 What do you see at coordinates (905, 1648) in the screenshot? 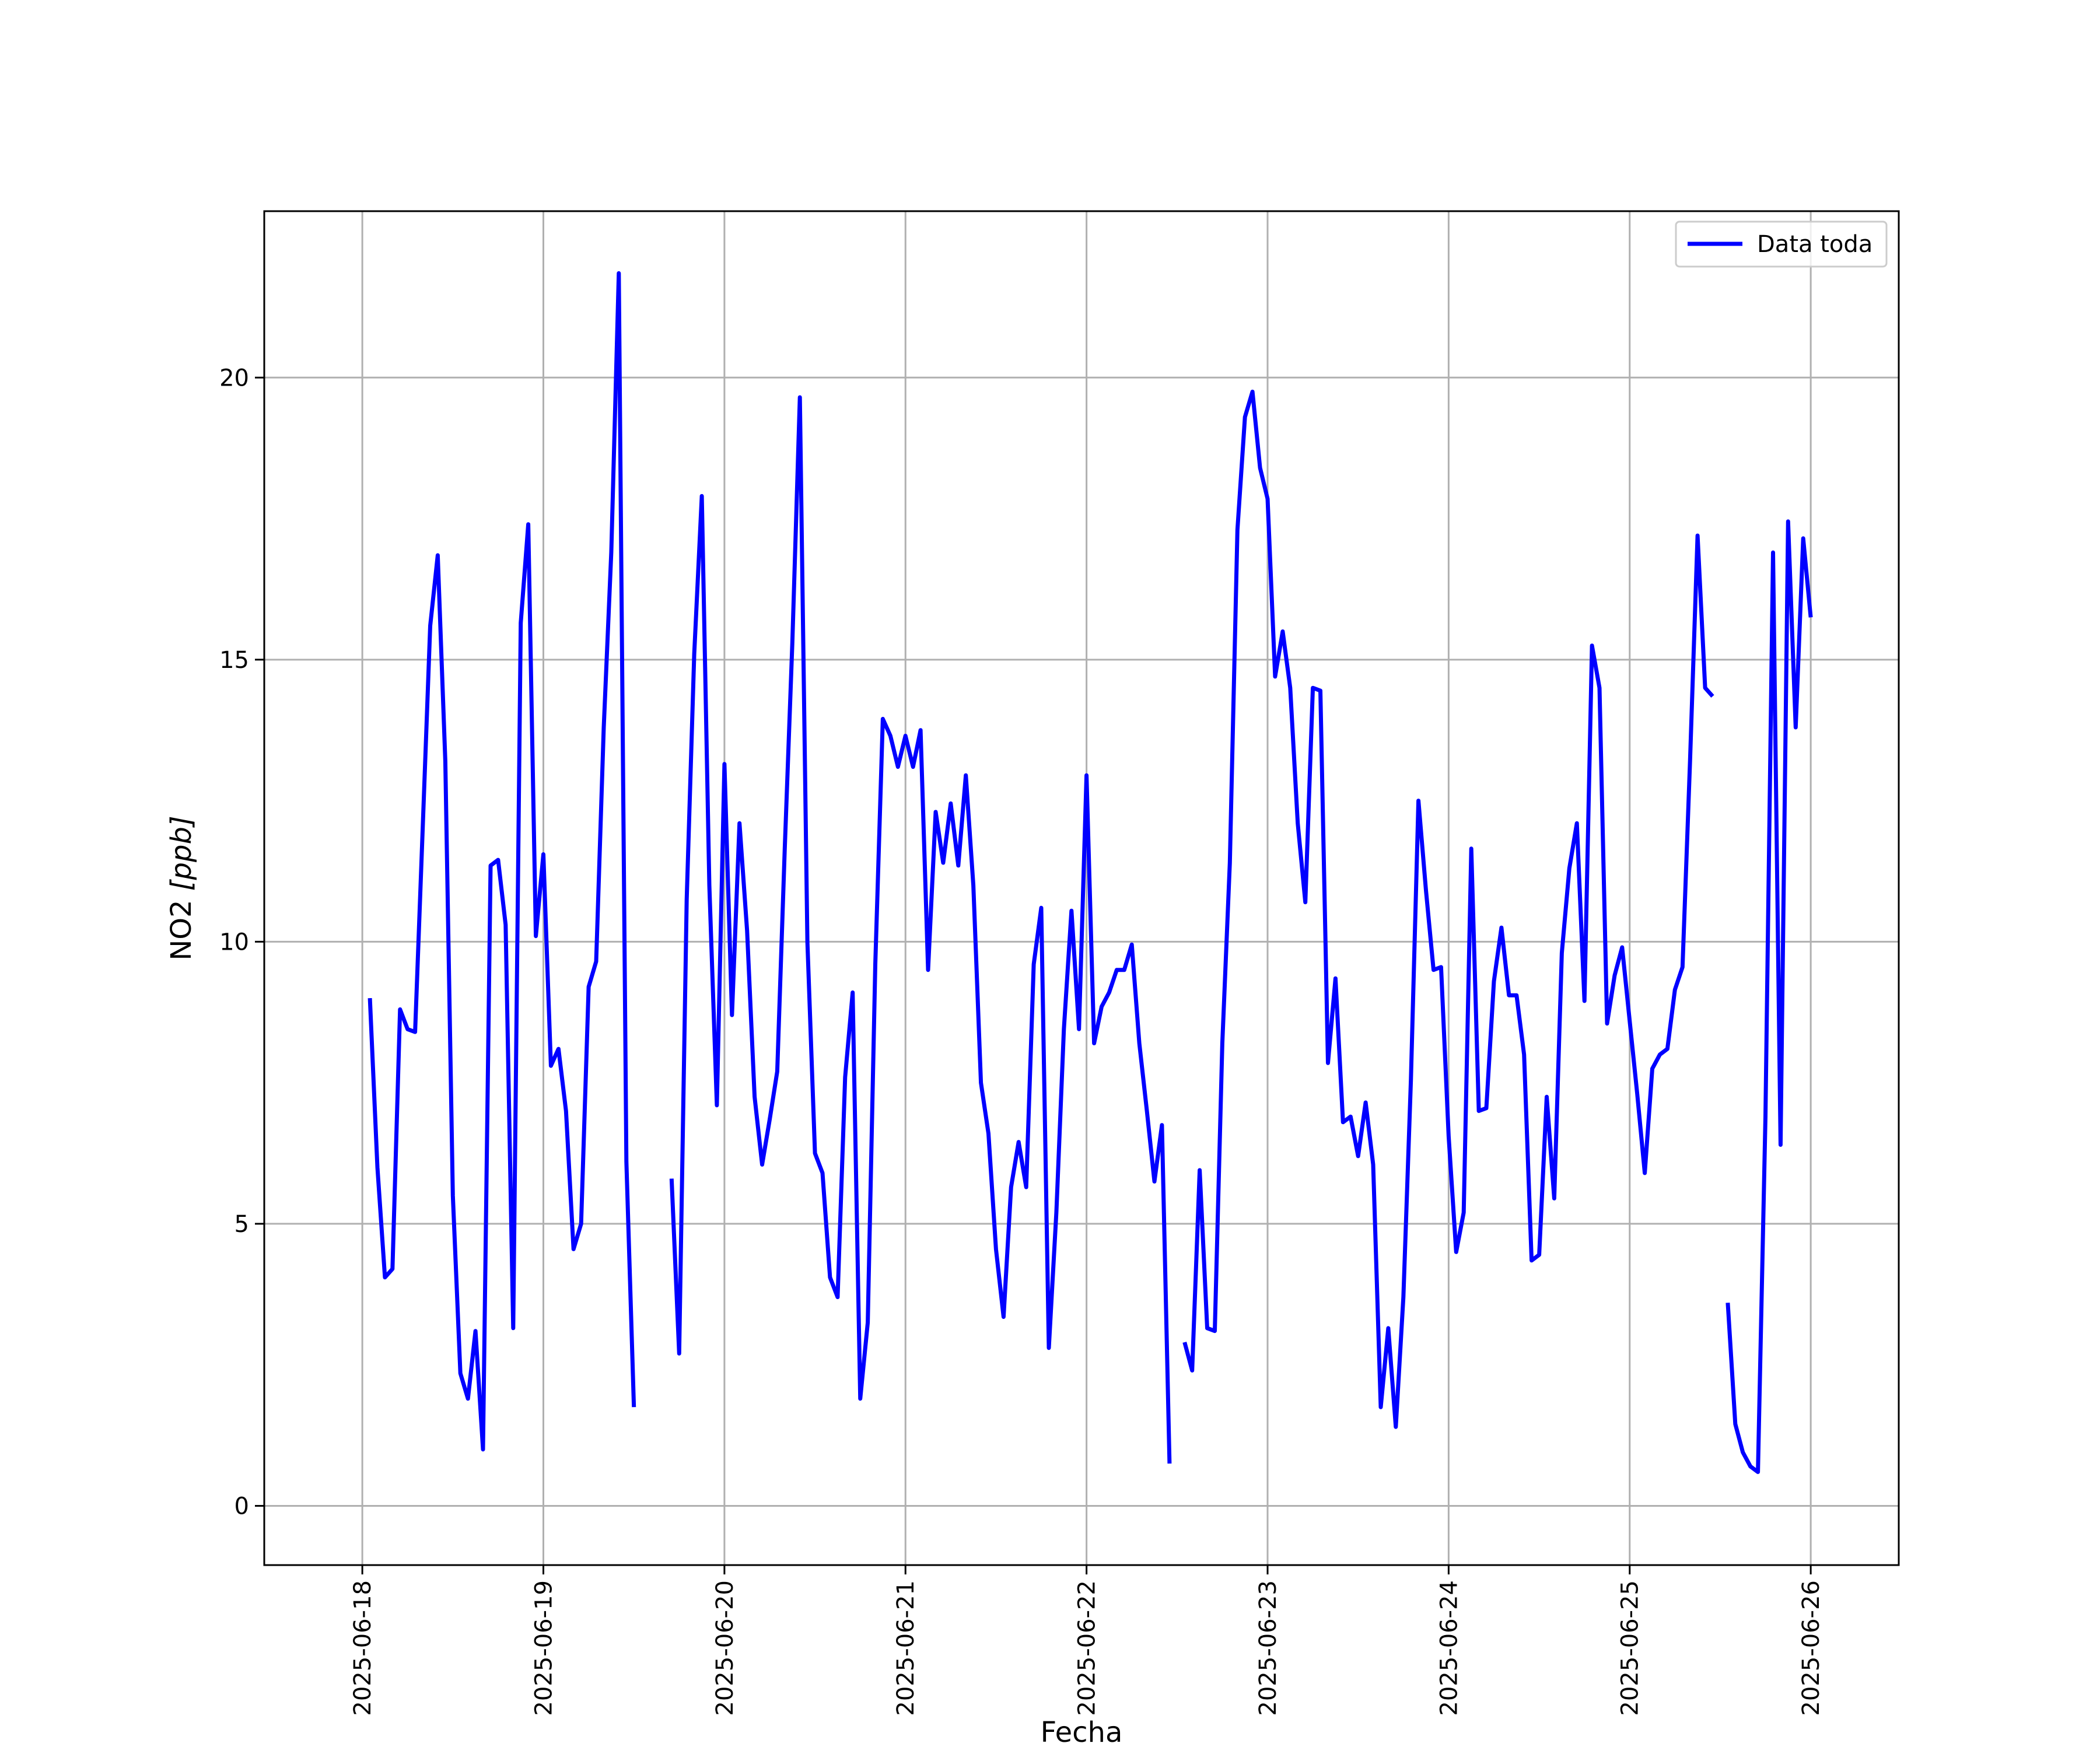
I see `x-tick-label: 2025-06-21` at bounding box center [905, 1648].